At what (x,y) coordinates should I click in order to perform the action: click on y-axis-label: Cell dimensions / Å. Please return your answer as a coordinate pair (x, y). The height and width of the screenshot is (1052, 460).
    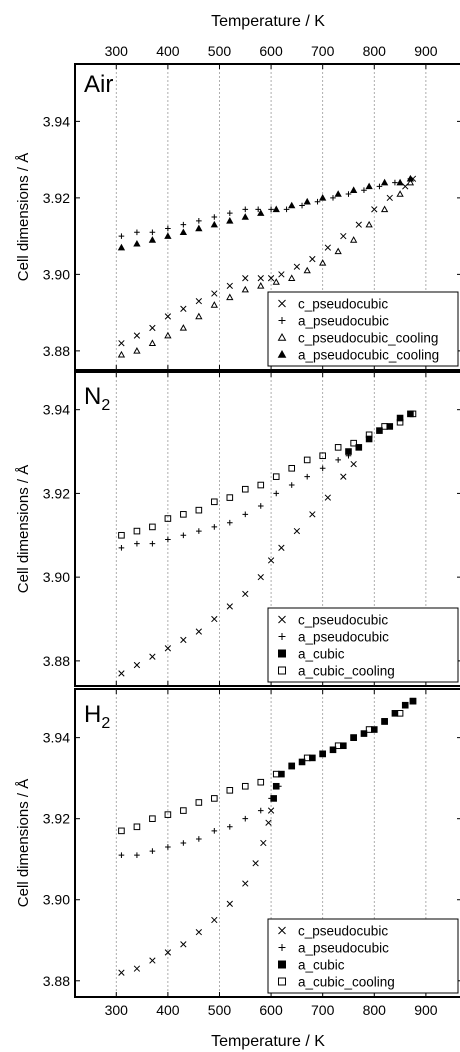
    Looking at the image, I should click on (23, 529).